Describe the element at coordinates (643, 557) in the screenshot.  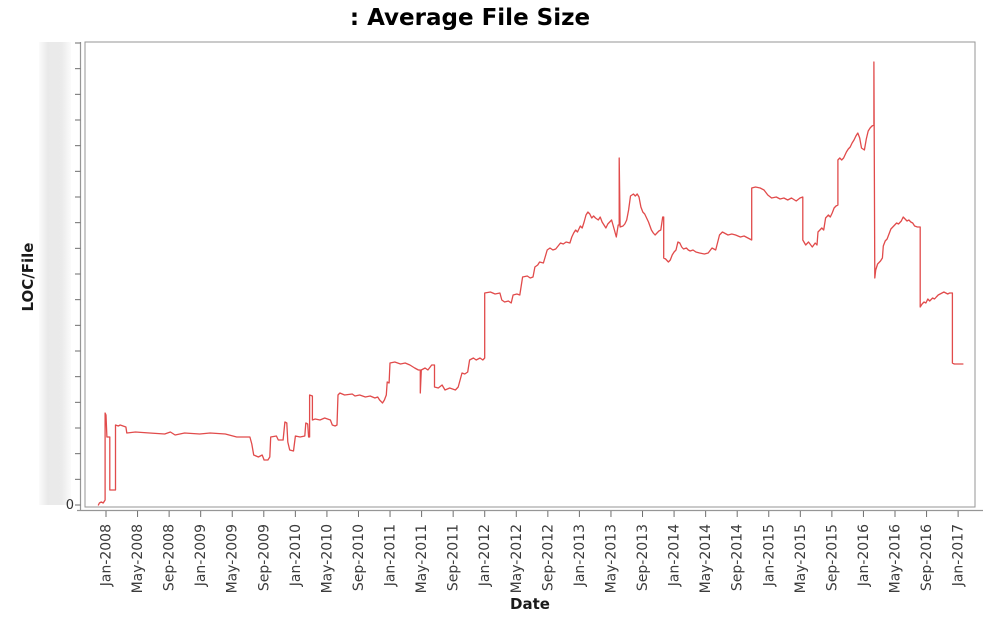
I see `x-tick-label: Sep-2013` at that location.